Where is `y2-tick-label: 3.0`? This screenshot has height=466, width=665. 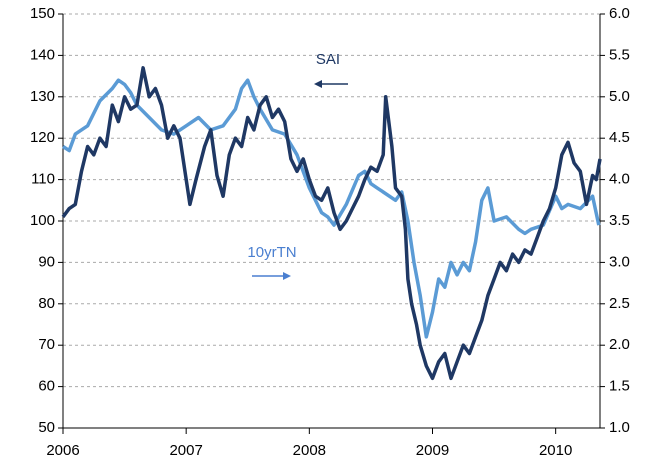 y2-tick-label: 3.0 is located at coordinates (619, 261).